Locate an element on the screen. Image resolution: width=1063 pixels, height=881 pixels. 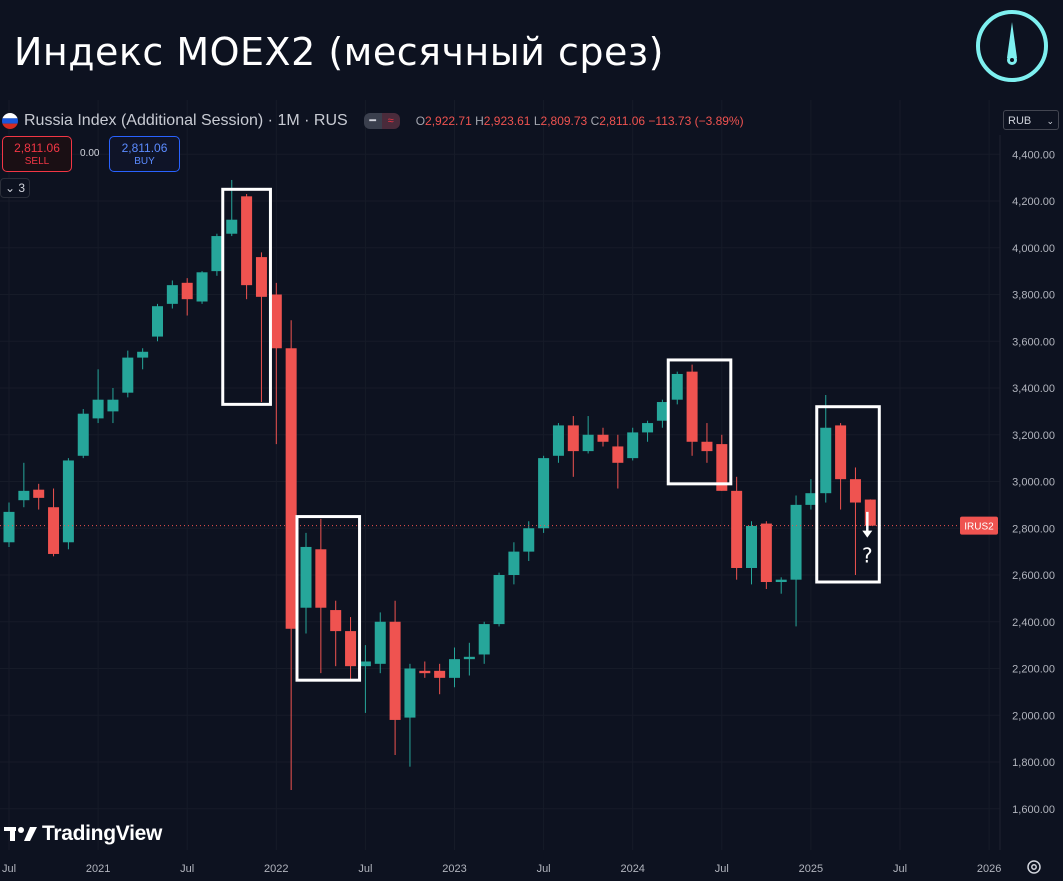
indicator-collapse-button: ⌄ 3 is located at coordinates (15, 188).